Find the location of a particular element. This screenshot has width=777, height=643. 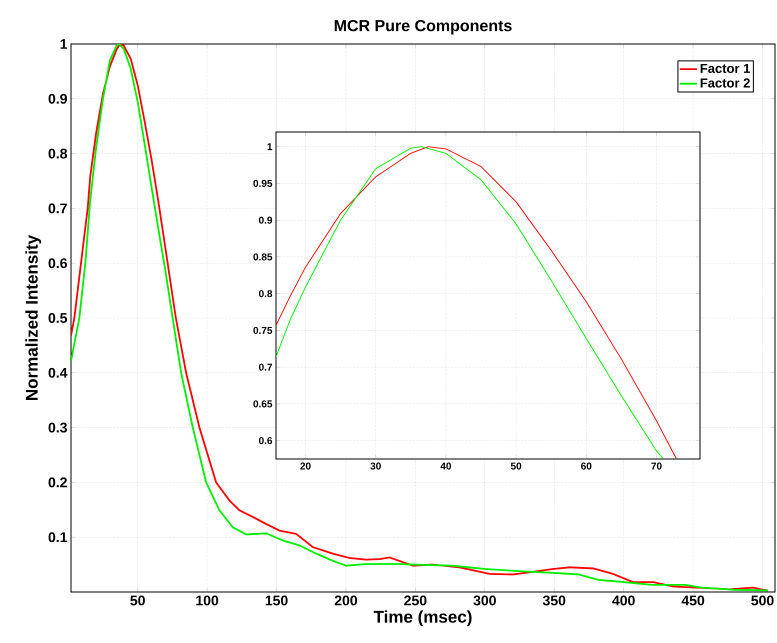

x-tick-label: 450 is located at coordinates (693, 601).